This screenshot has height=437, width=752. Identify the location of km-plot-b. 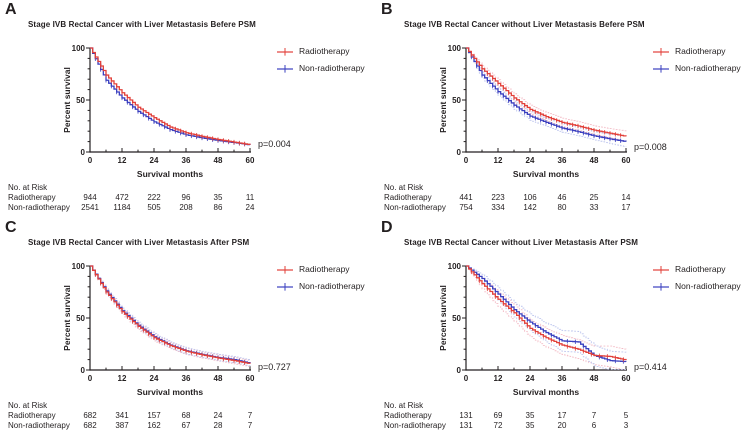
(544, 100).